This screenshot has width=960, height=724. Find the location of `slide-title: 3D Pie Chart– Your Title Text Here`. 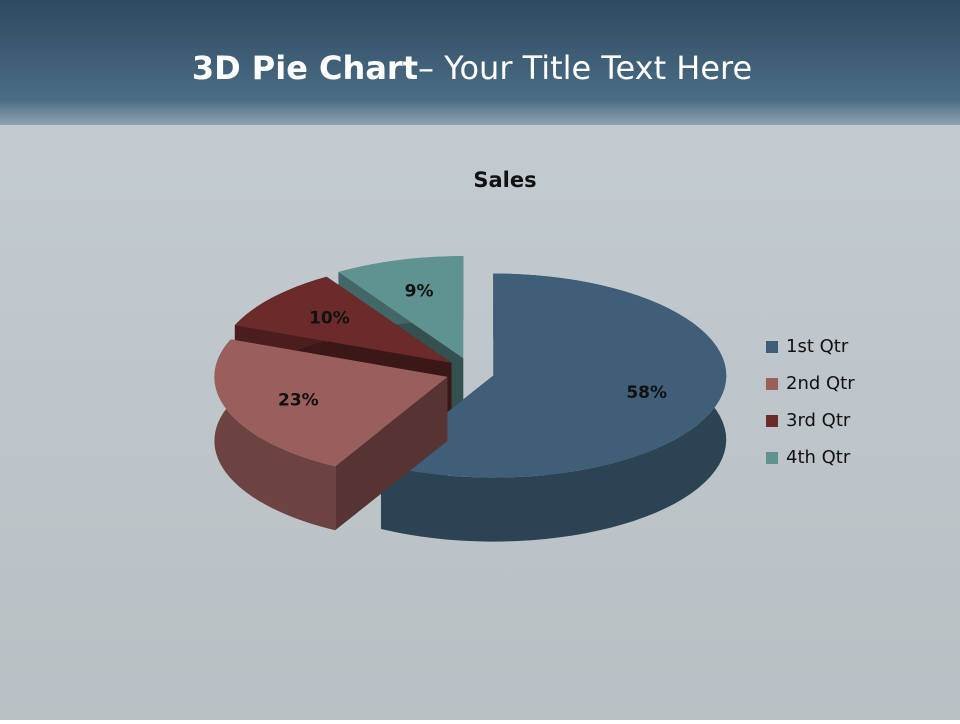

slide-title: 3D Pie Chart– Your Title Text Here is located at coordinates (472, 68).